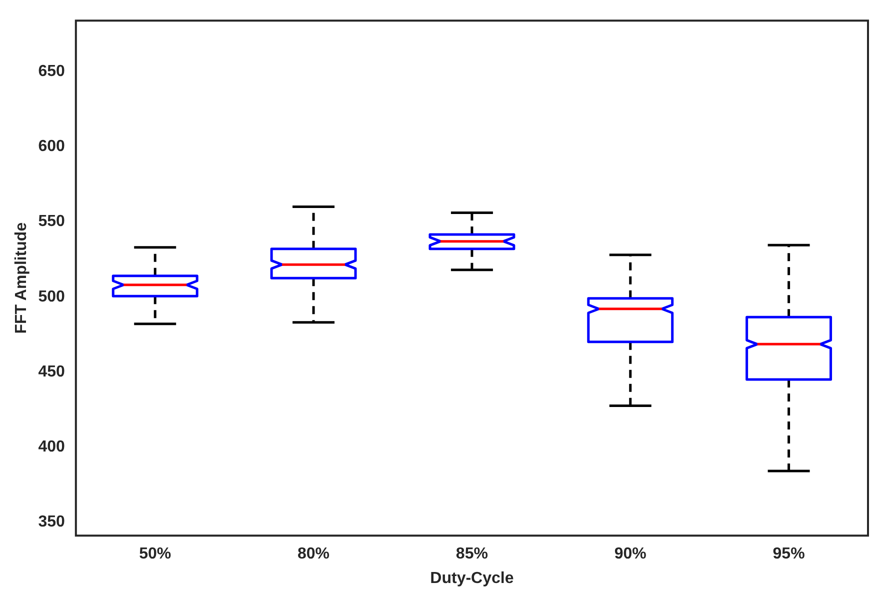 The width and height of the screenshot is (881, 597). I want to click on y-tick-label: 450, so click(51, 371).